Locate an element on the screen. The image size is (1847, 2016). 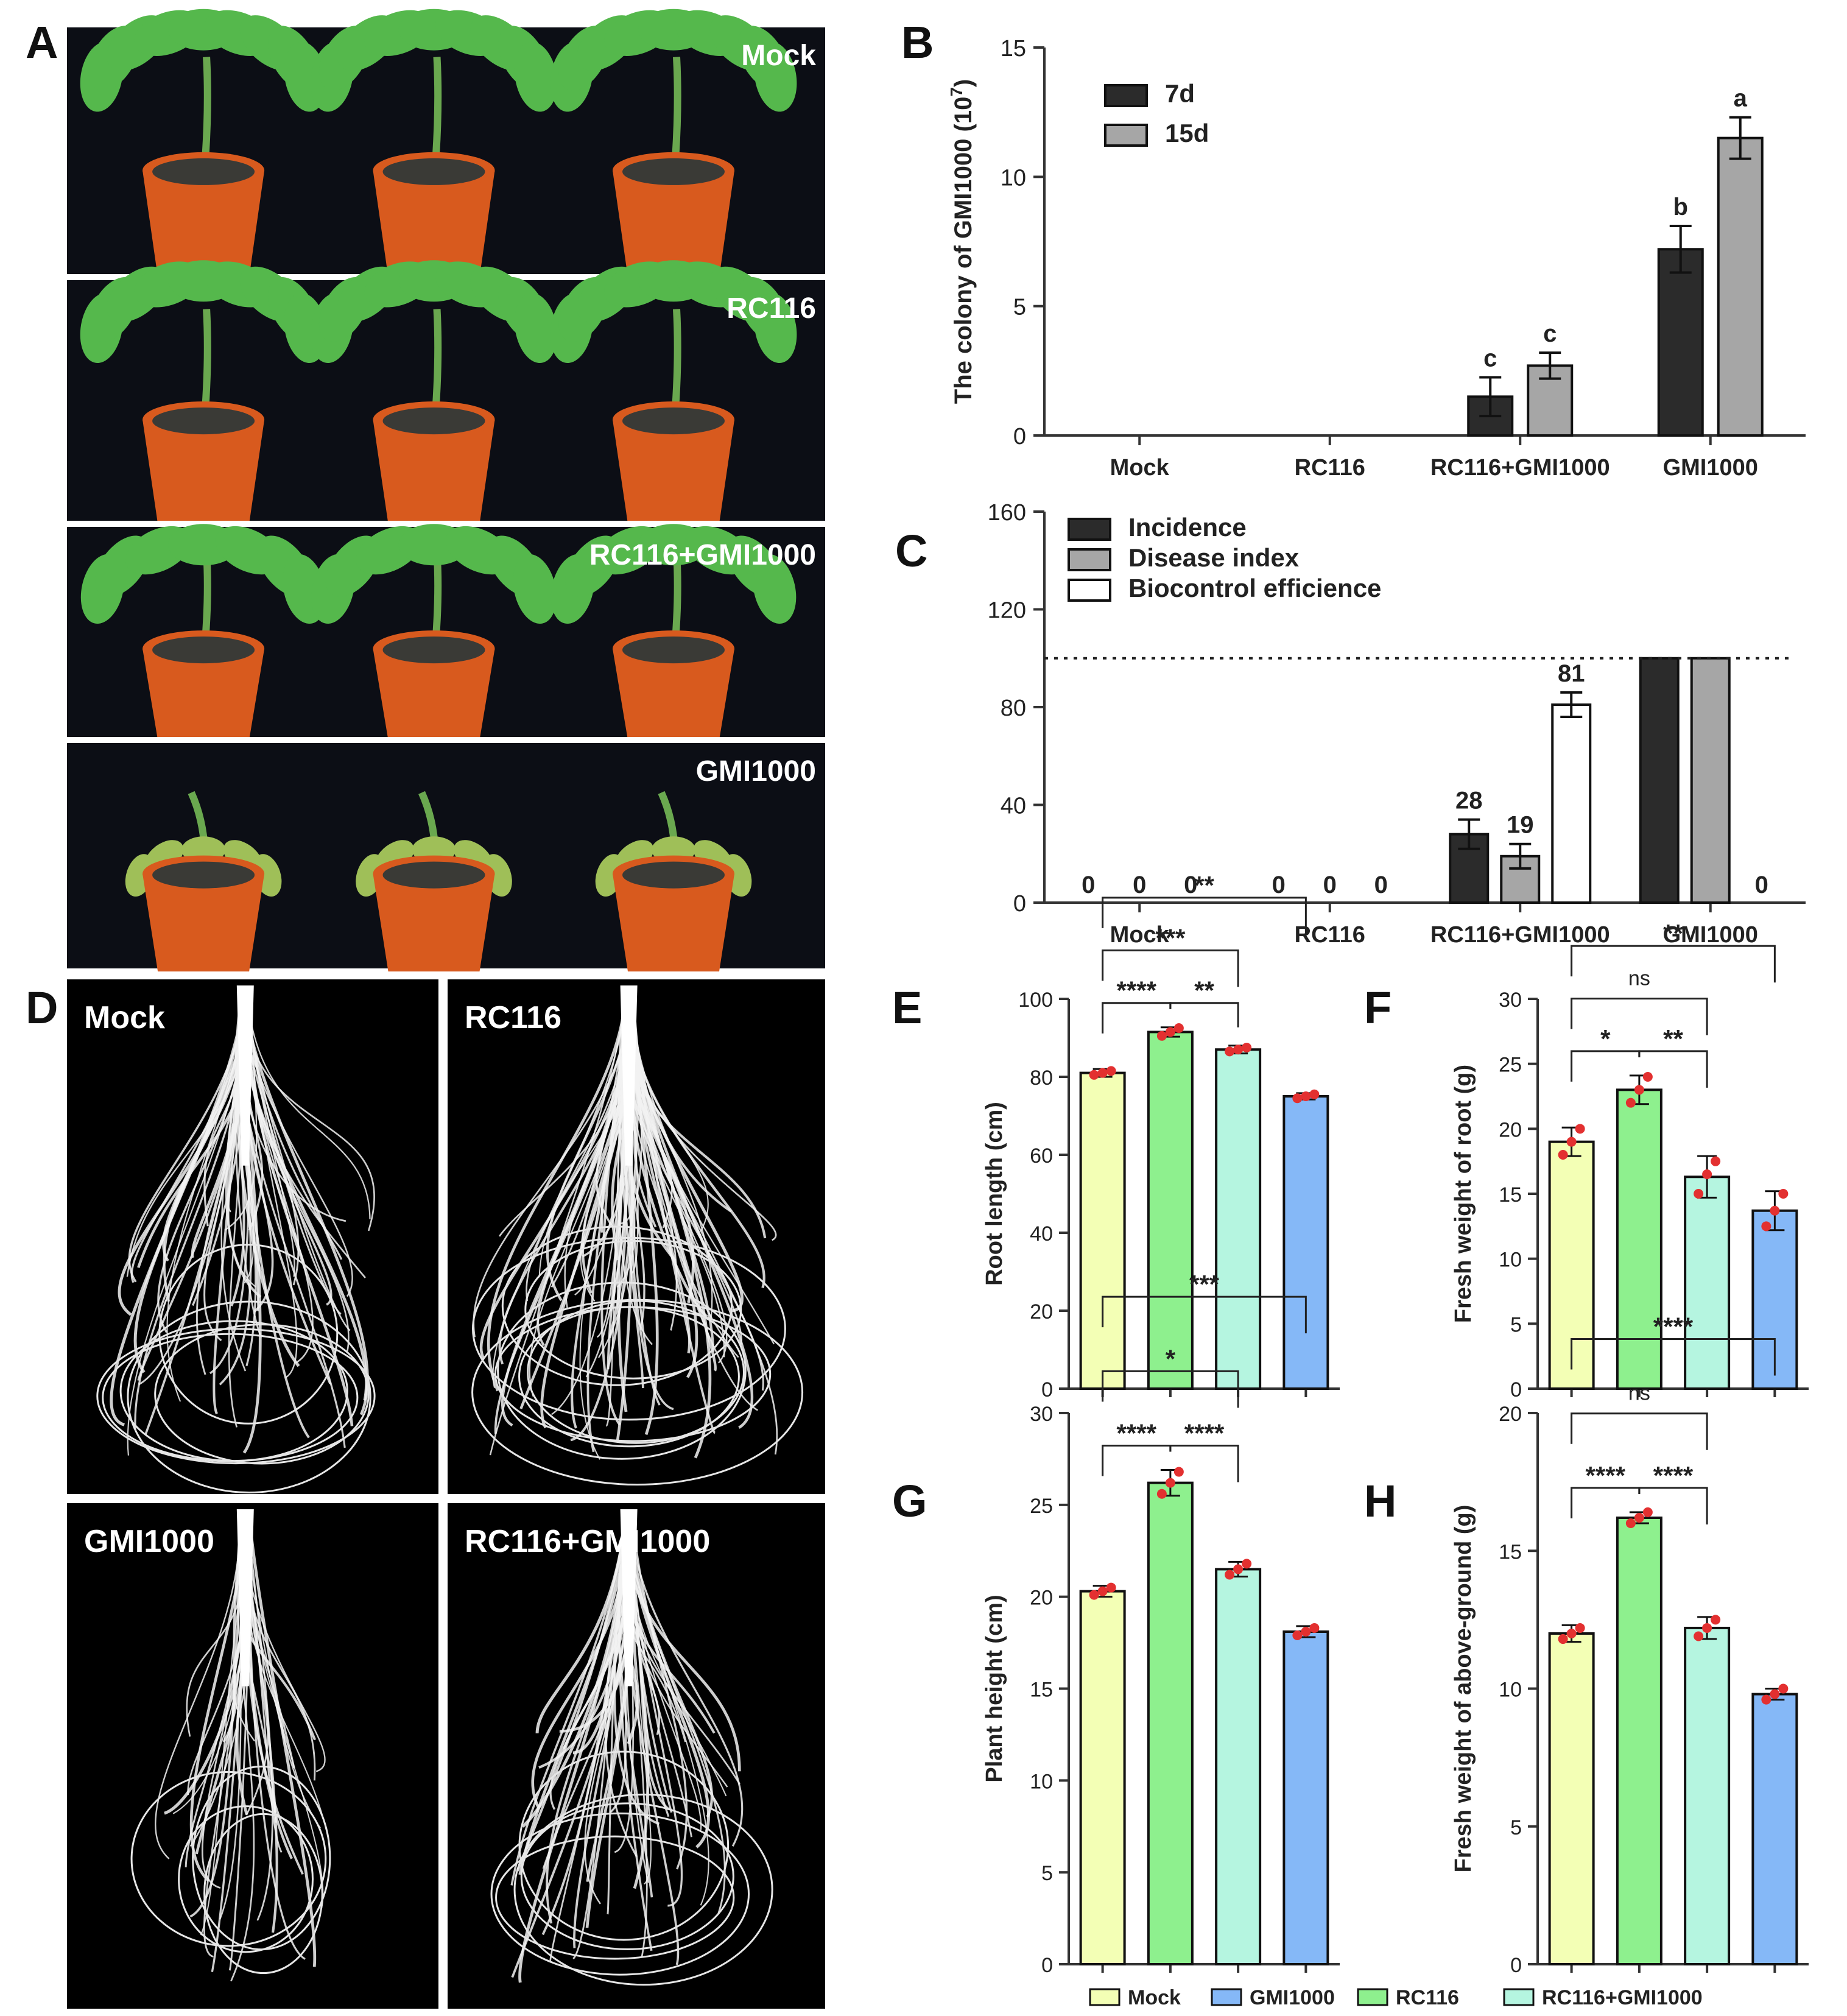
bar is located at coordinates (1659, 780).